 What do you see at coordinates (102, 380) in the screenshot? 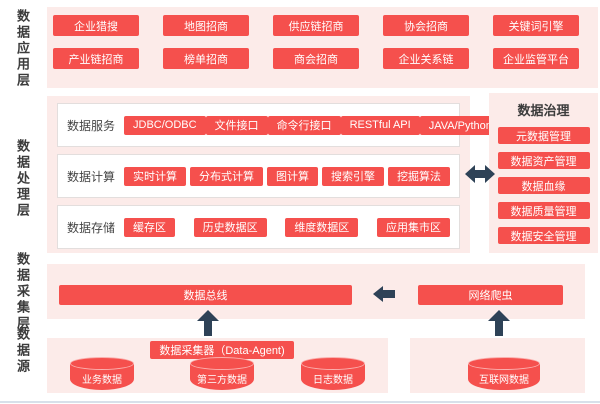
I see `database-label: 业务数据` at bounding box center [102, 380].